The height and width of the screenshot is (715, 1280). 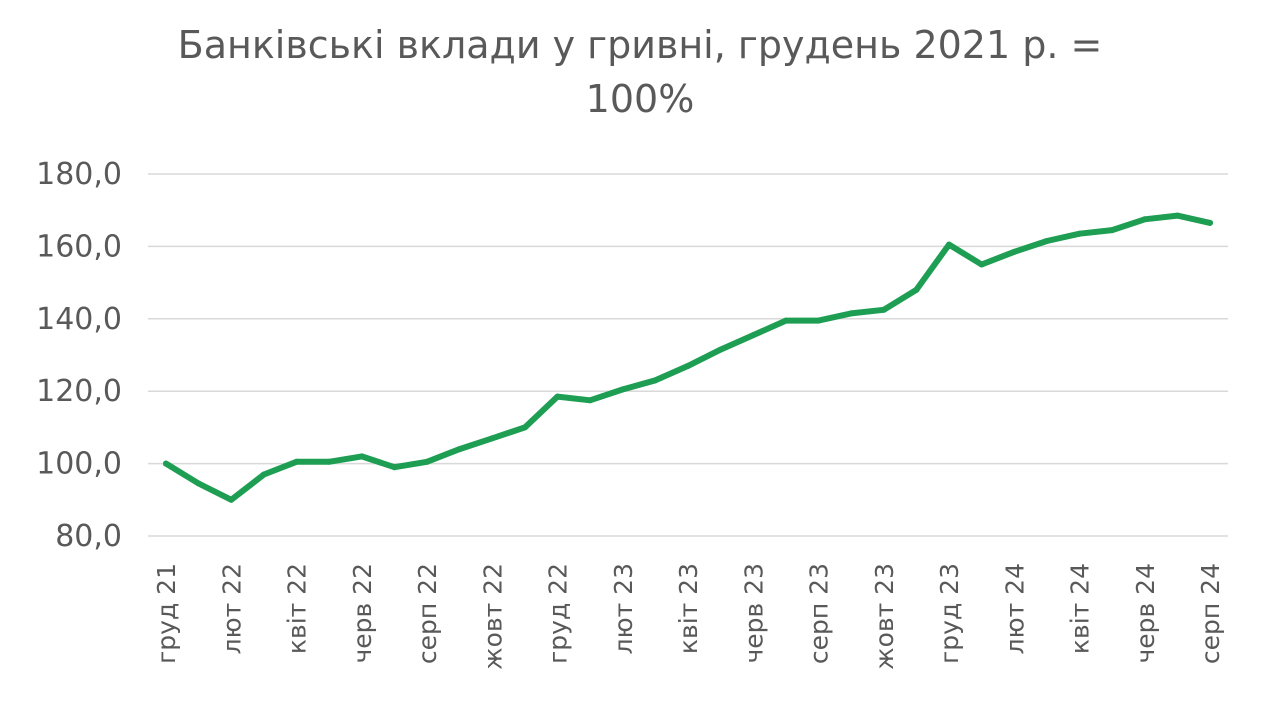 What do you see at coordinates (79, 464) in the screenshot?
I see `y-tick-label: 100,0` at bounding box center [79, 464].